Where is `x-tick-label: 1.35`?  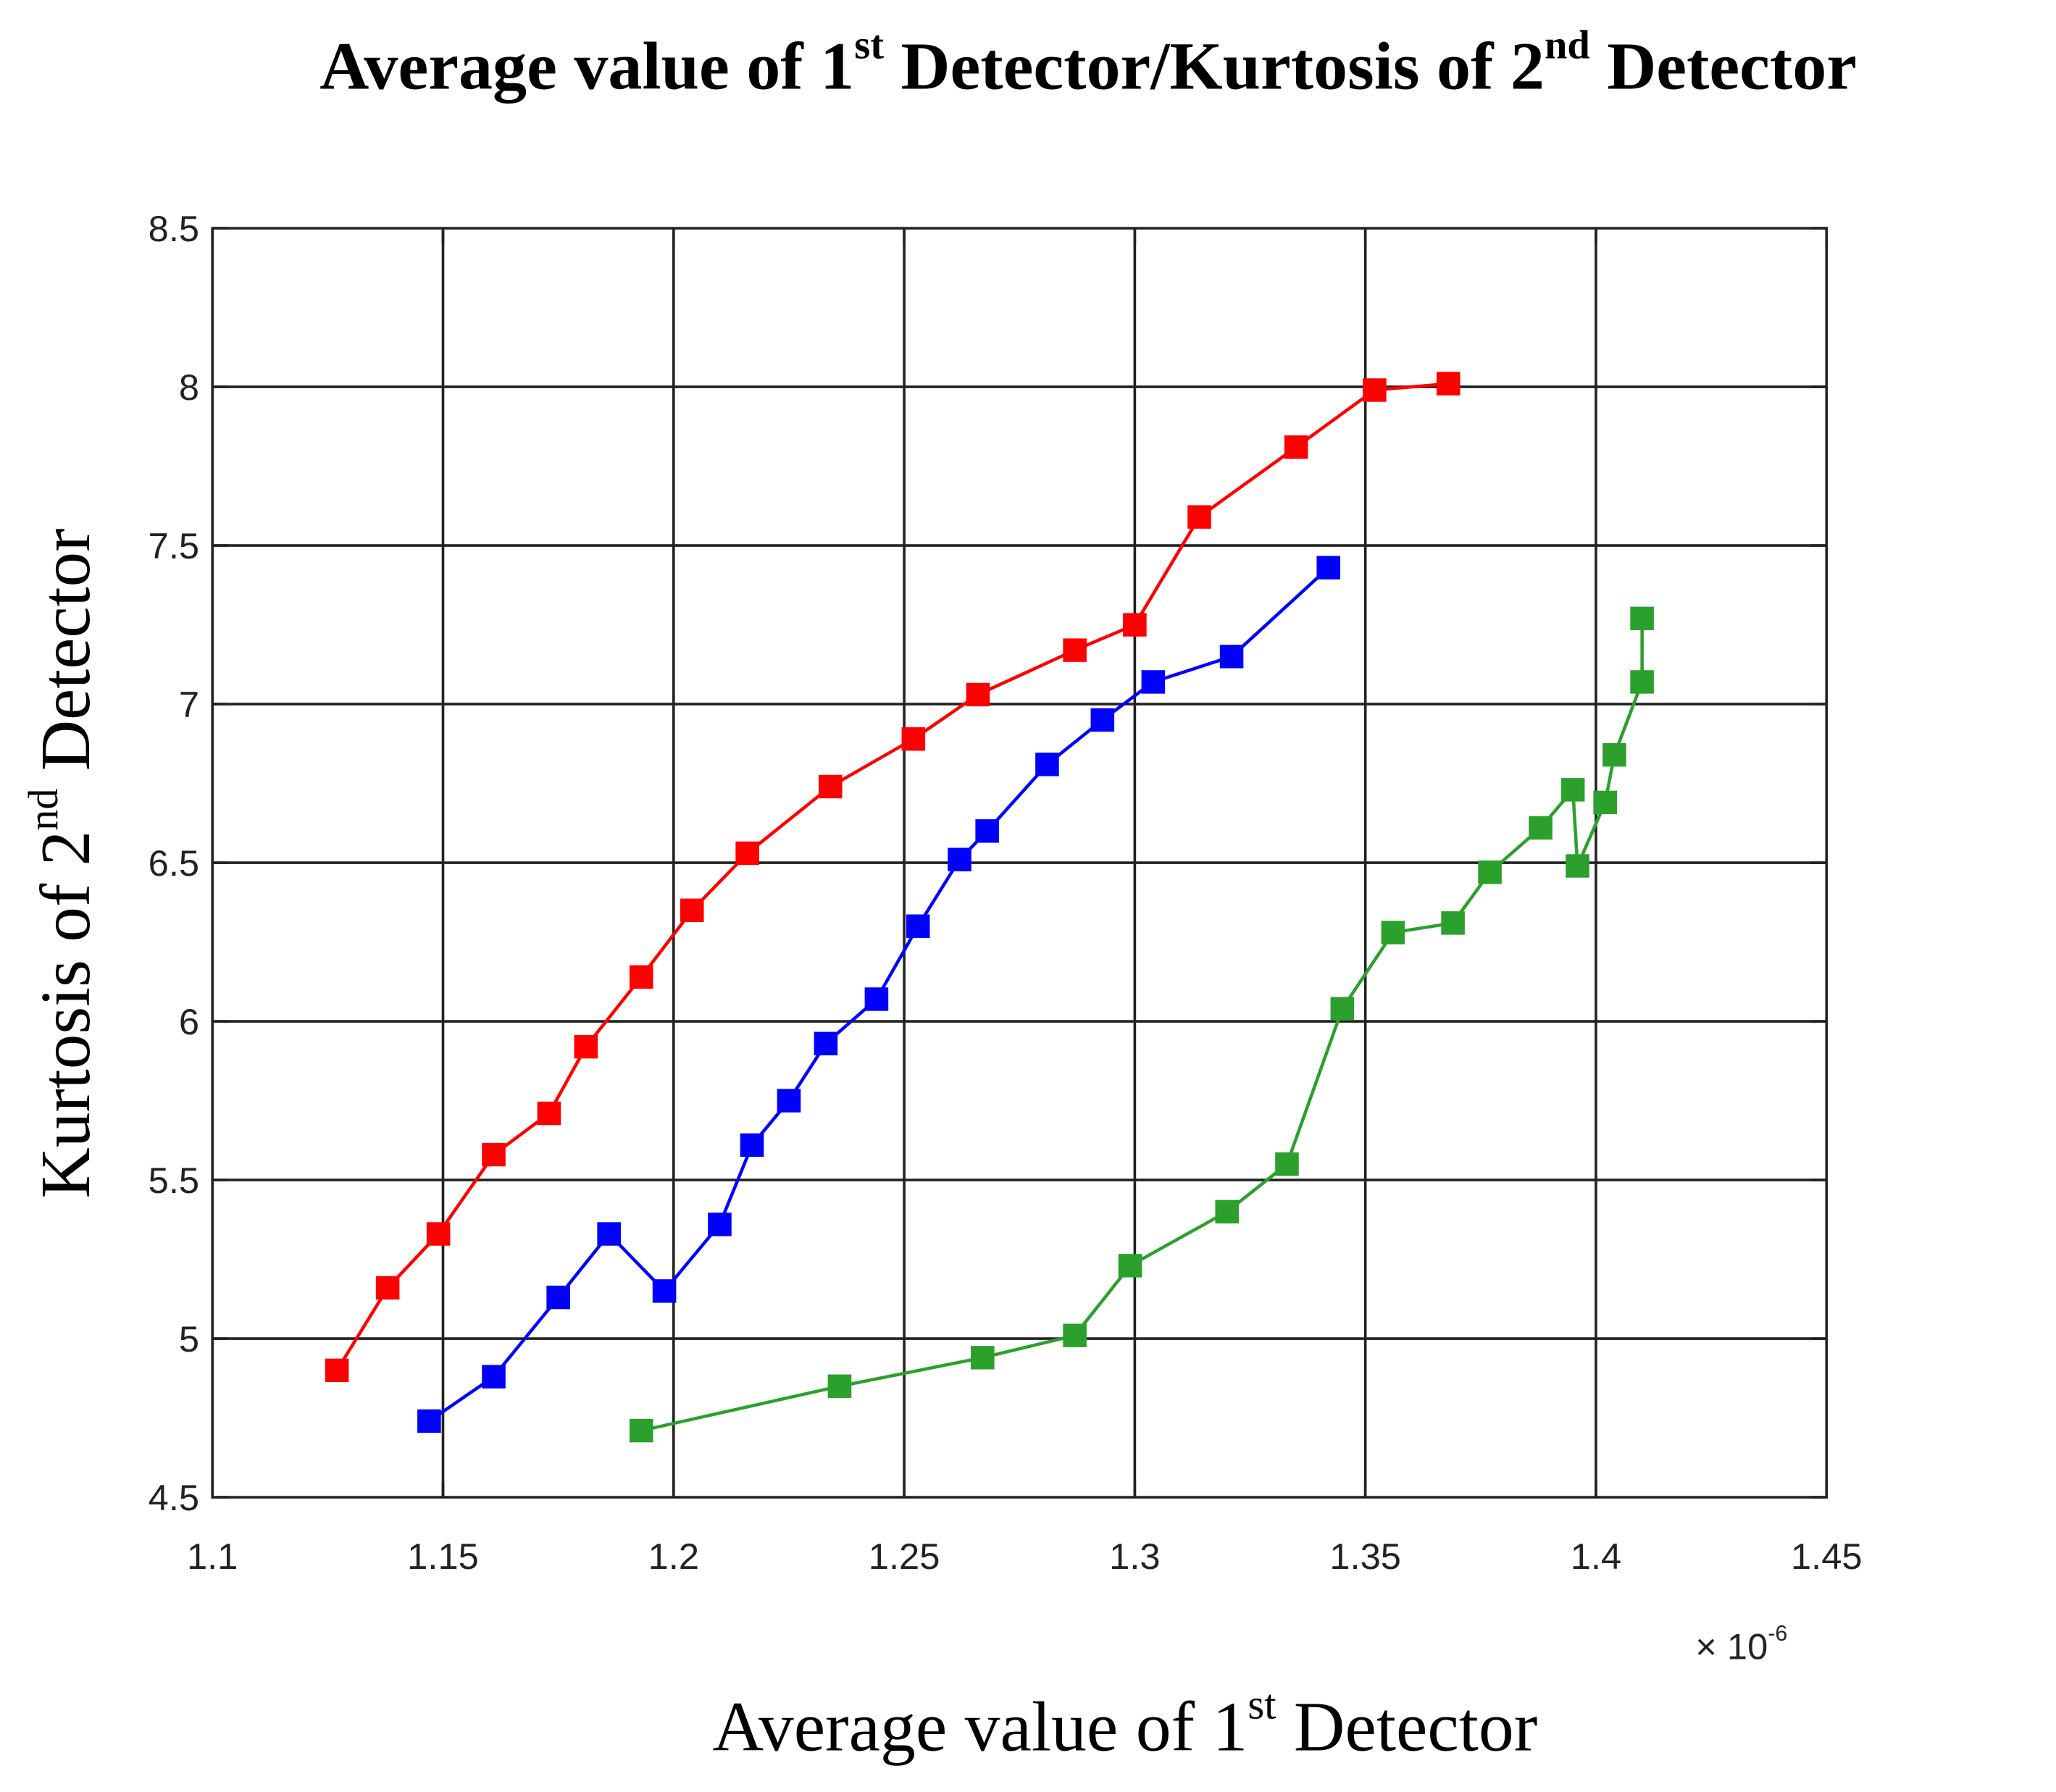
x-tick-label: 1.35 is located at coordinates (1365, 1556).